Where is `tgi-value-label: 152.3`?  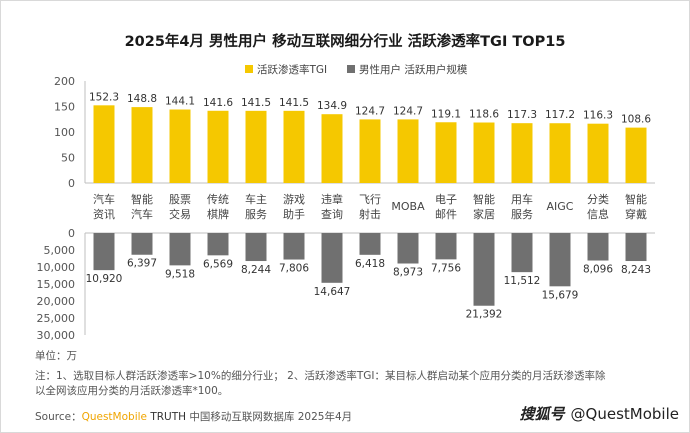
tgi-value-label: 152.3 is located at coordinates (104, 97).